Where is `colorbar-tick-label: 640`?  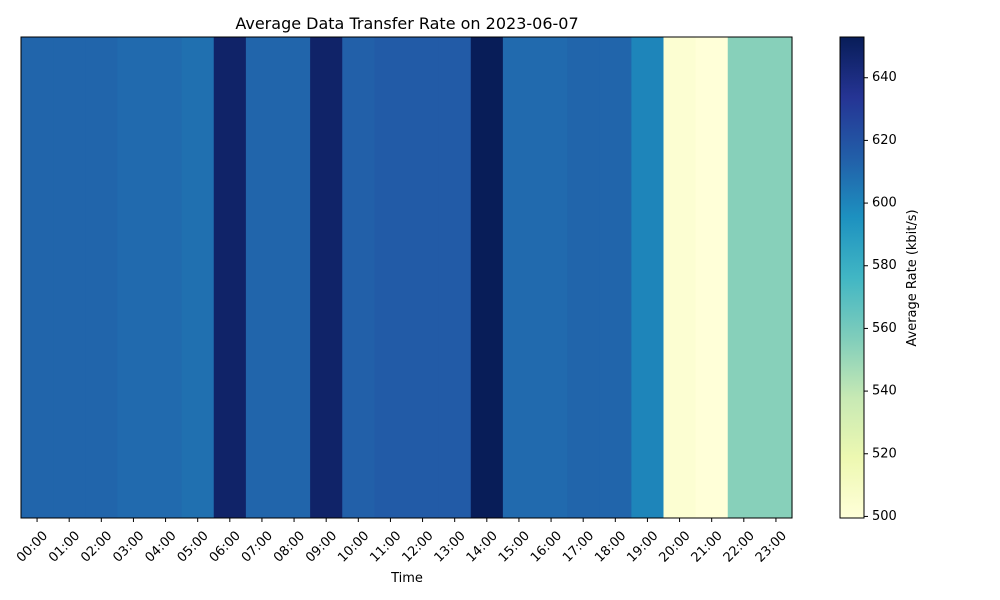
colorbar-tick-label: 640 is located at coordinates (884, 77).